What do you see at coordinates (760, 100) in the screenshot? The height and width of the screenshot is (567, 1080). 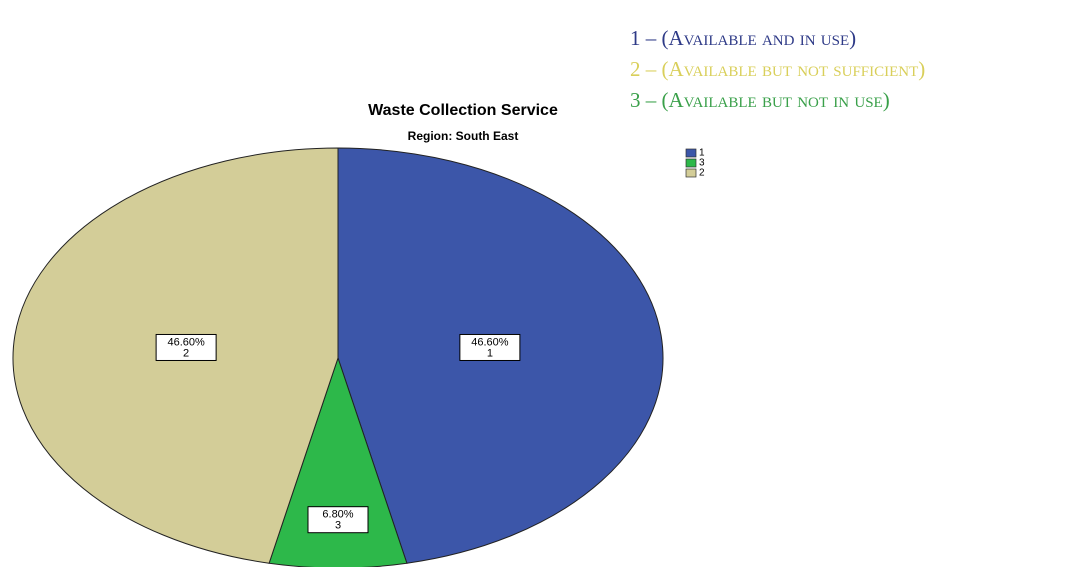 I see `annotation: 3 – (Available but not in use)` at bounding box center [760, 100].